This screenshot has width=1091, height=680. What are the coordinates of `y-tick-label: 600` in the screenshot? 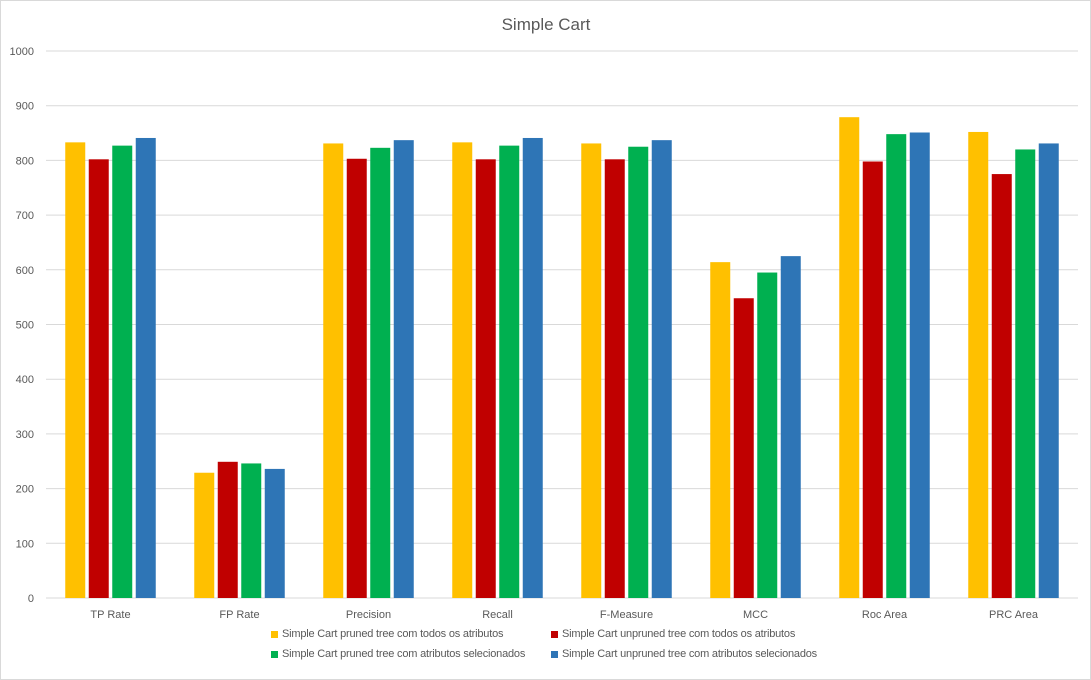 It's located at (25, 271).